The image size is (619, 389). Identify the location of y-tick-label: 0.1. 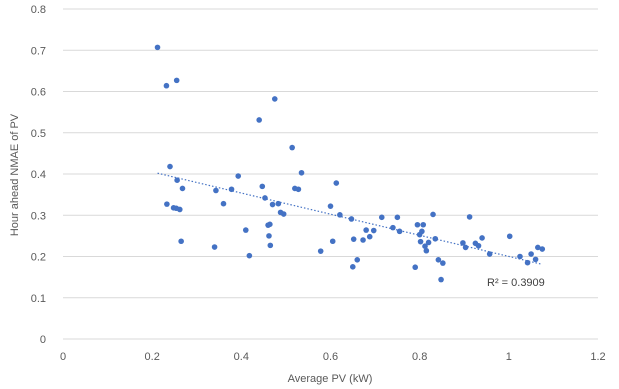
(38, 299).